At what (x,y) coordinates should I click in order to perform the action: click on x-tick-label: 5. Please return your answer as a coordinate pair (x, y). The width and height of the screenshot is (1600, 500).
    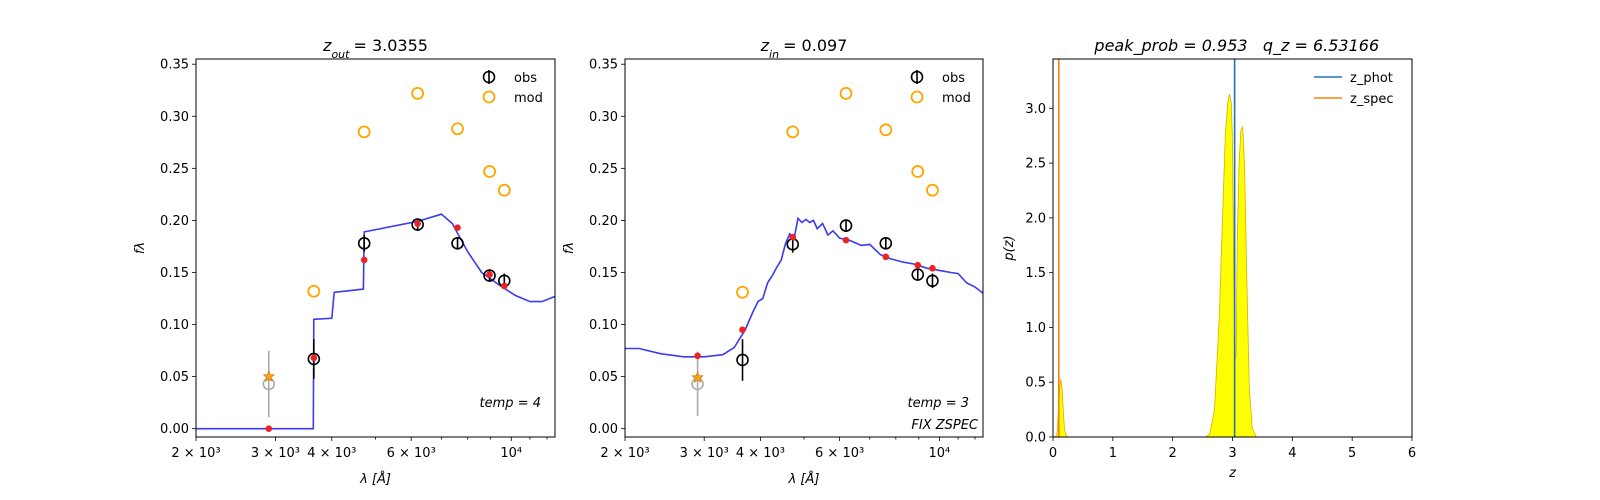
    Looking at the image, I should click on (1352, 453).